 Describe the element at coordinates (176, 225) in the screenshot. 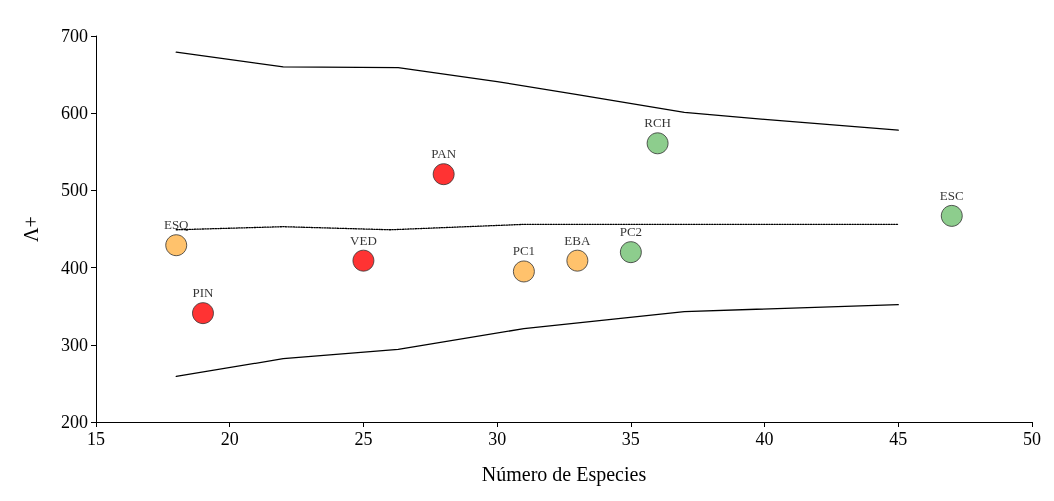

I see `annotation: ESQ` at that location.